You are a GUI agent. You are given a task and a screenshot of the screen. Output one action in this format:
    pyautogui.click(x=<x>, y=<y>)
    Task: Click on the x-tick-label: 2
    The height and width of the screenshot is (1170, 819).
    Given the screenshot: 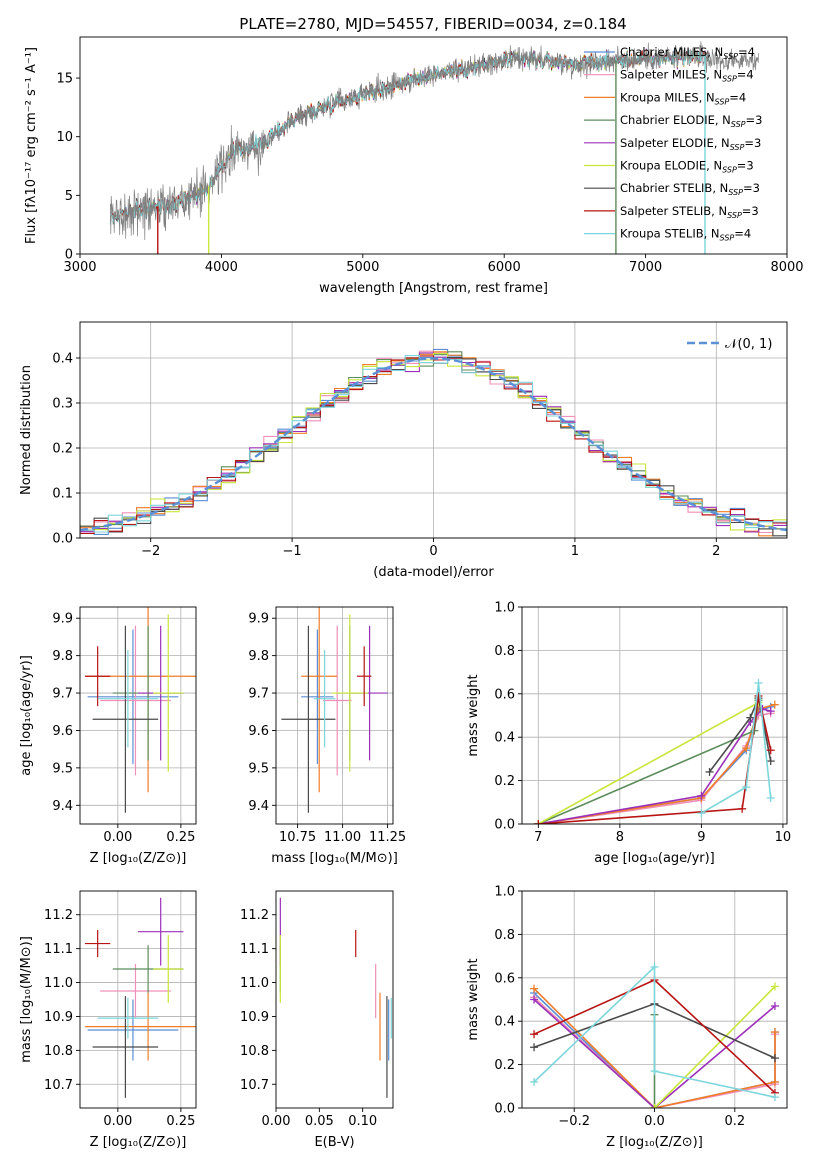 What is the action you would take?
    pyautogui.click(x=716, y=551)
    